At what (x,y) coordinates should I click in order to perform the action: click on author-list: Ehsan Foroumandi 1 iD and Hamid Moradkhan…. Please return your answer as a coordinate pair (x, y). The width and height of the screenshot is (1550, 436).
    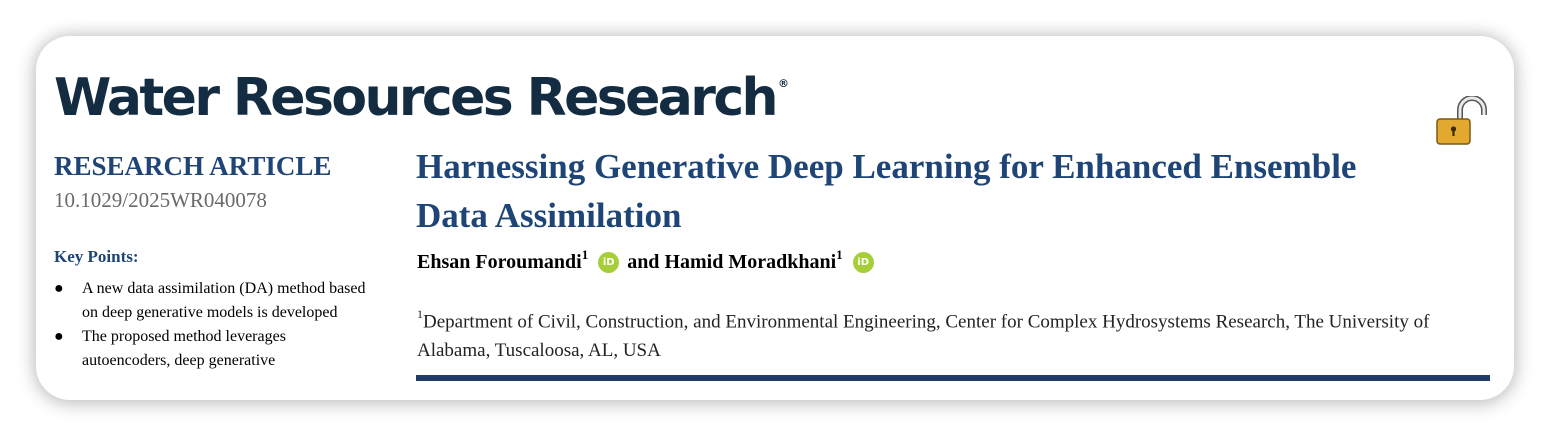
    Looking at the image, I should click on (649, 260).